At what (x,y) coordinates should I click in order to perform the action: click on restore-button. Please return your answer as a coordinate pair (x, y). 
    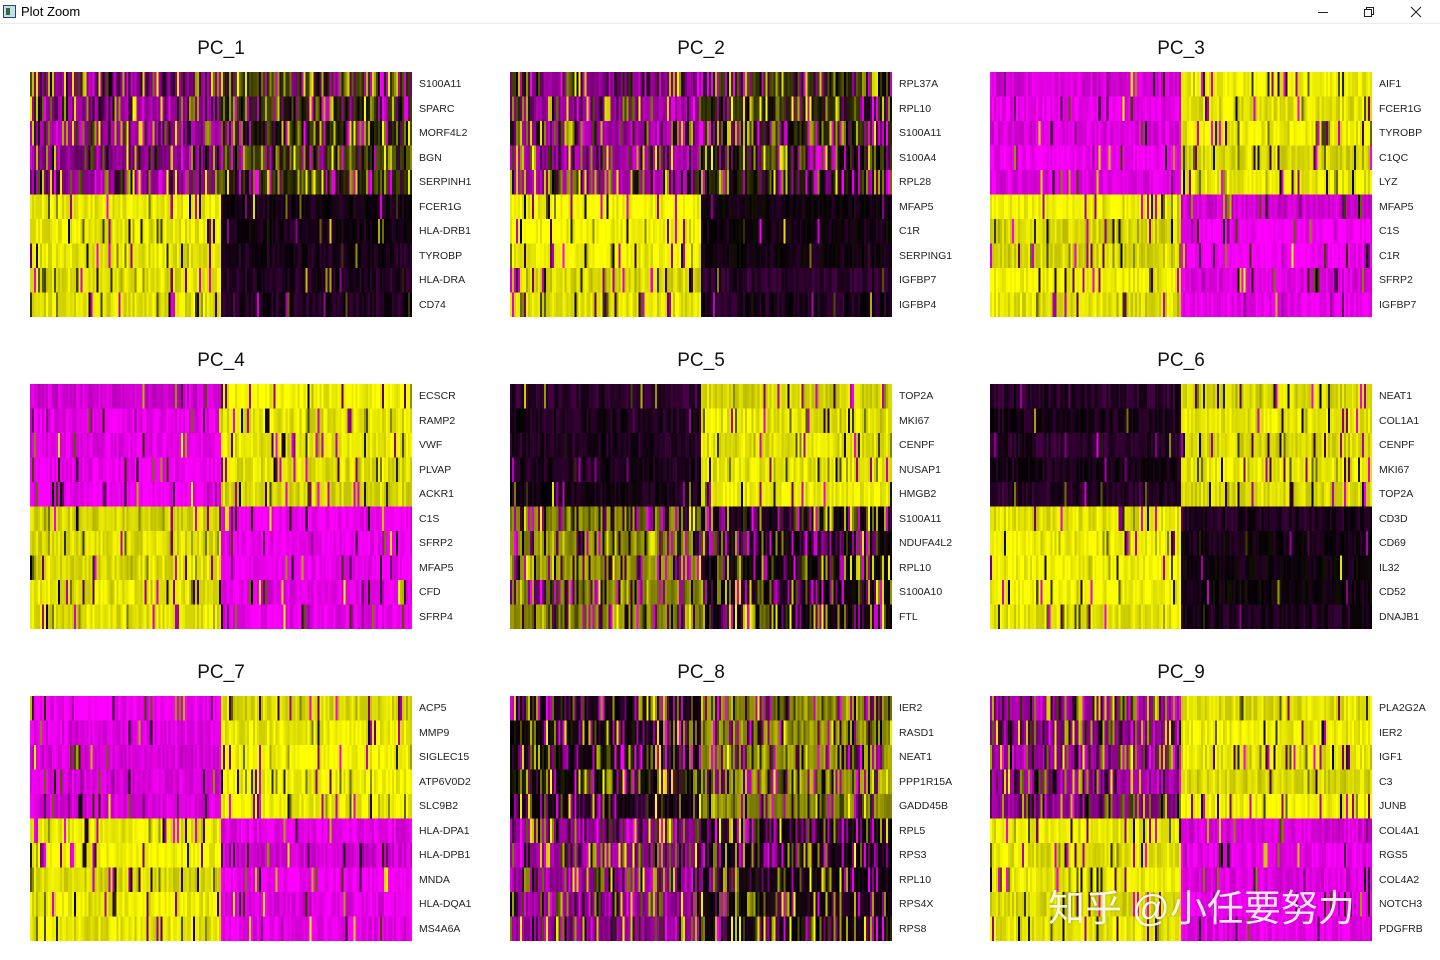
    Looking at the image, I should click on (1369, 12).